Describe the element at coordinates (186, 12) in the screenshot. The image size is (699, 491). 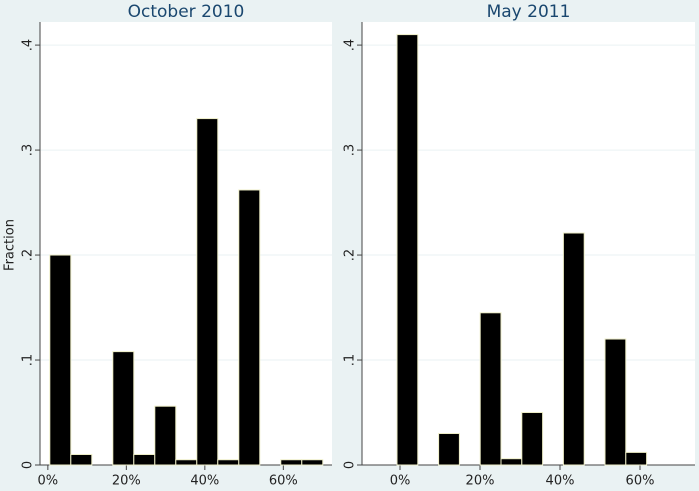
I see `panel-title: October 2010` at that location.